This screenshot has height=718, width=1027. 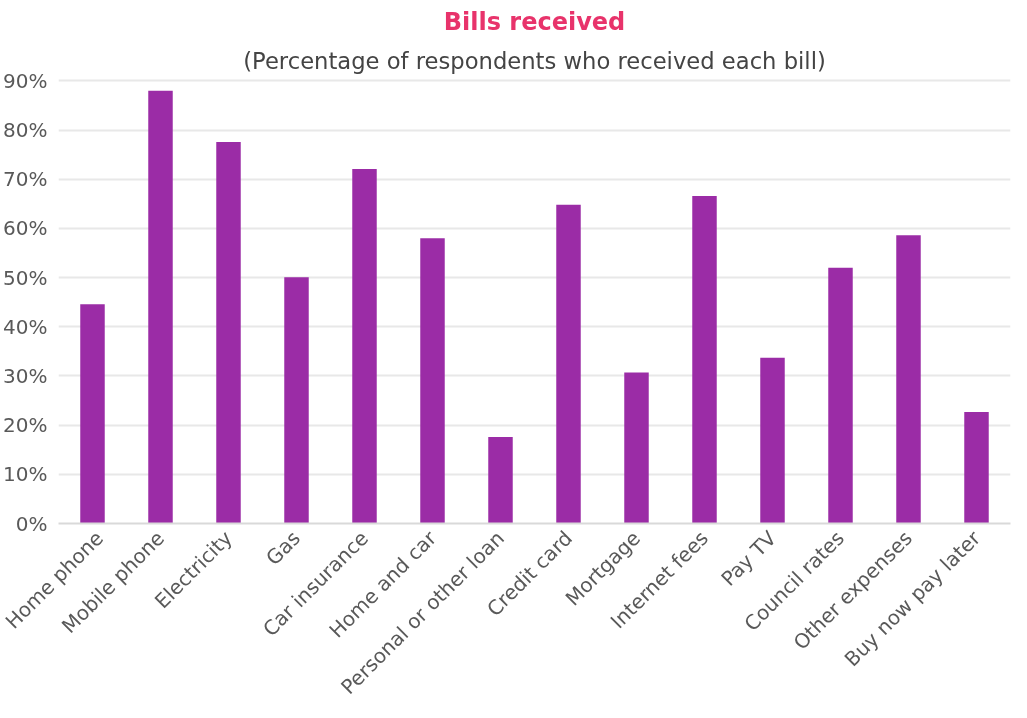 I want to click on y-tick-label: 60%, so click(x=25, y=228).